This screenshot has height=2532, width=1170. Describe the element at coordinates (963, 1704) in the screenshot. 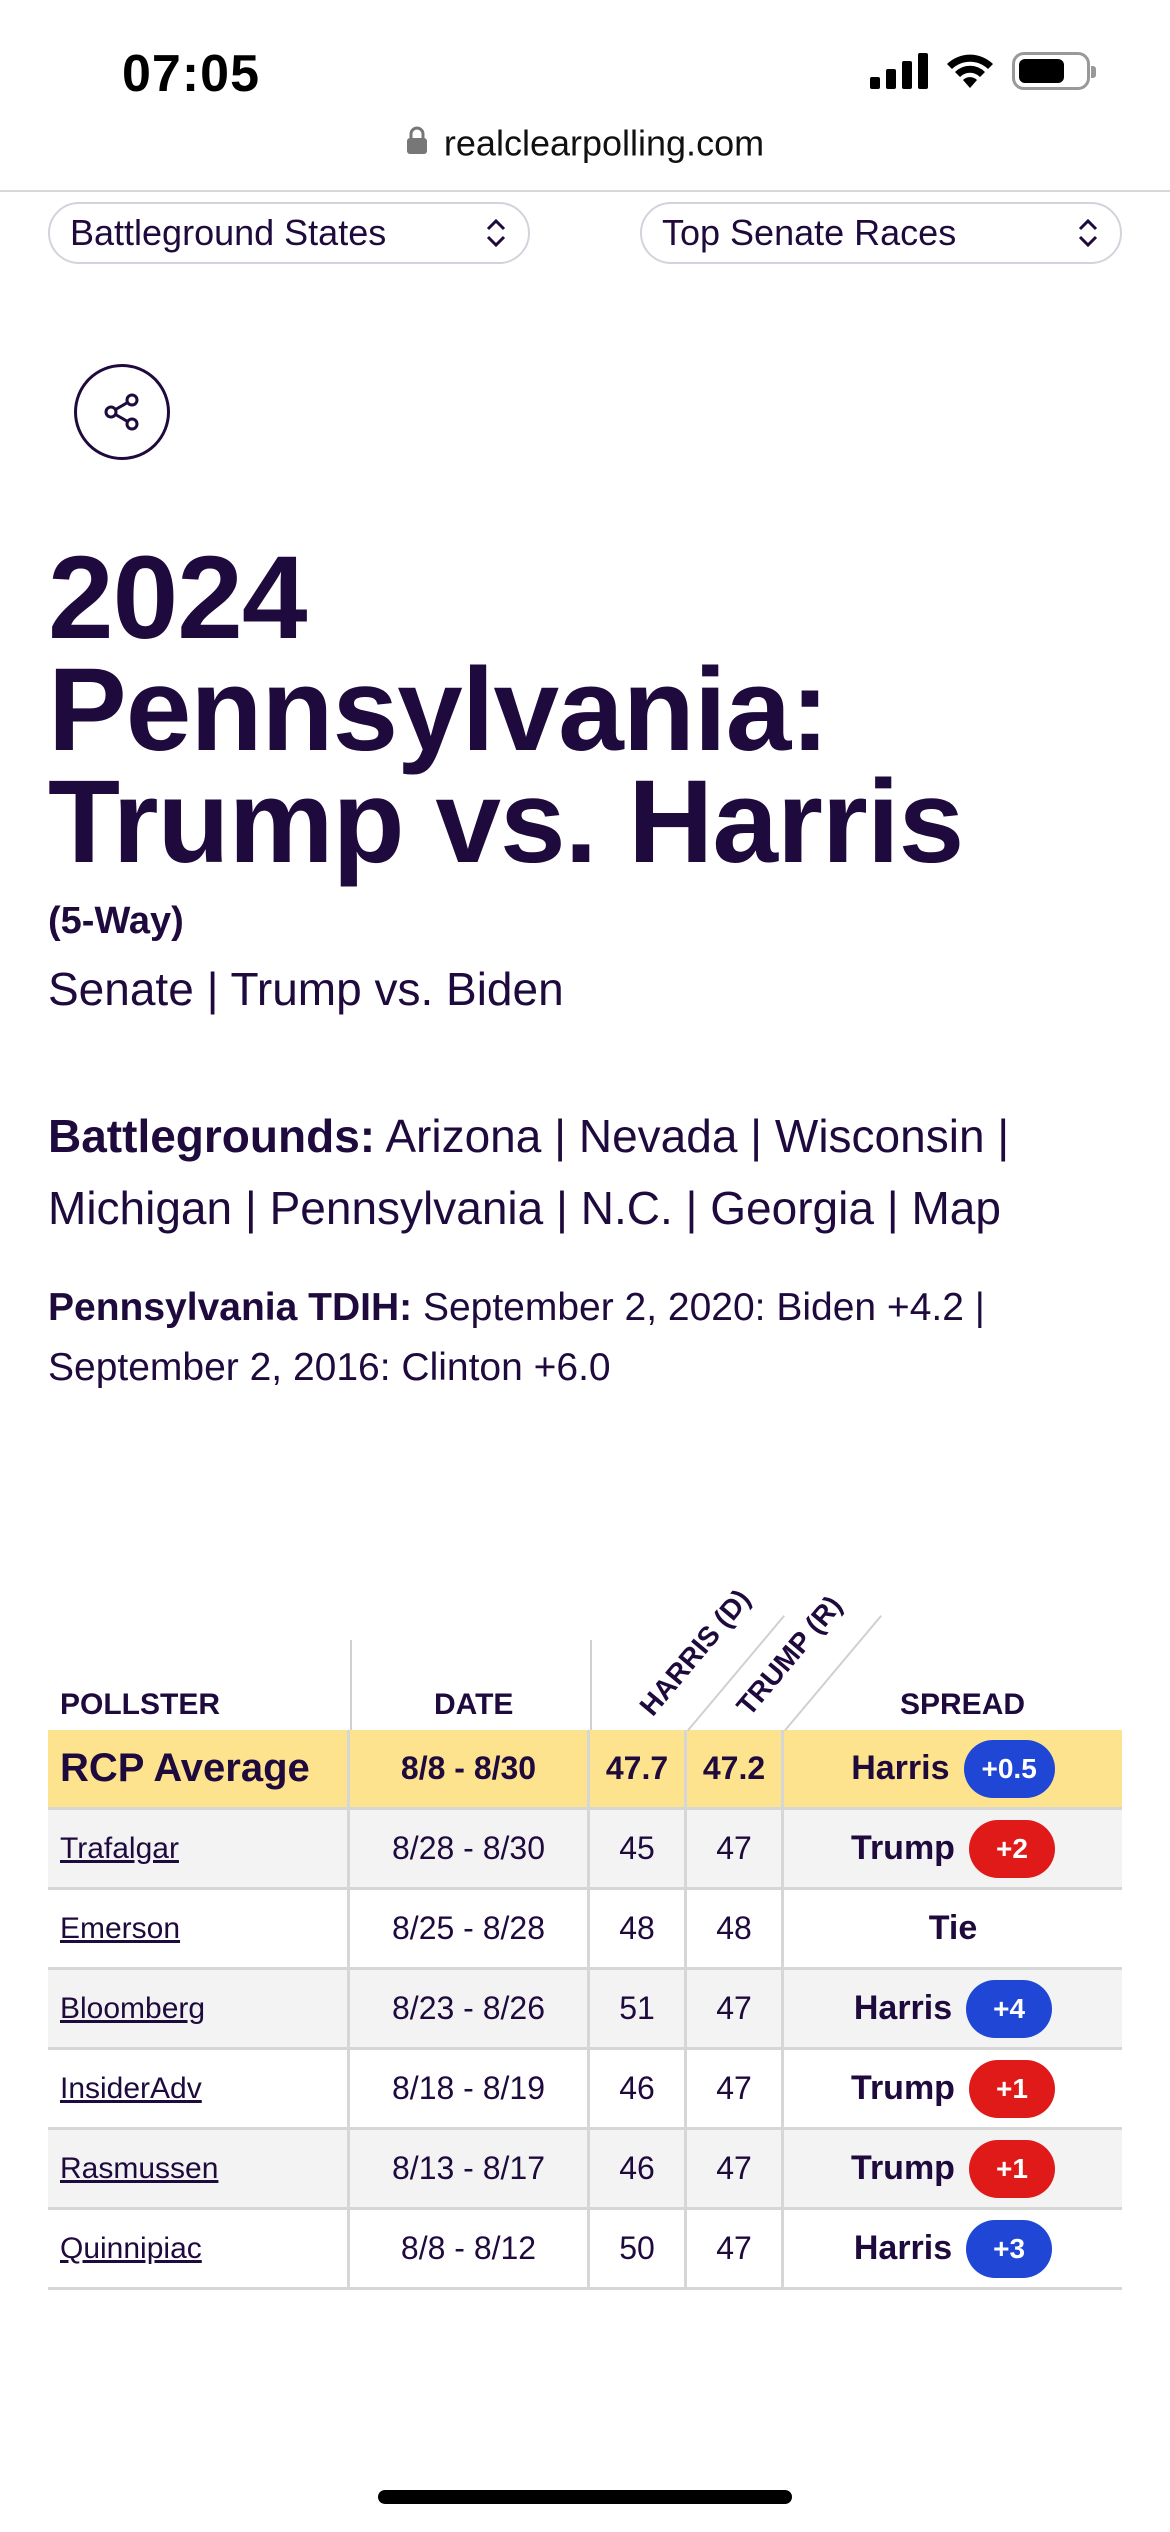

I see `spread-header: SPREAD` at that location.